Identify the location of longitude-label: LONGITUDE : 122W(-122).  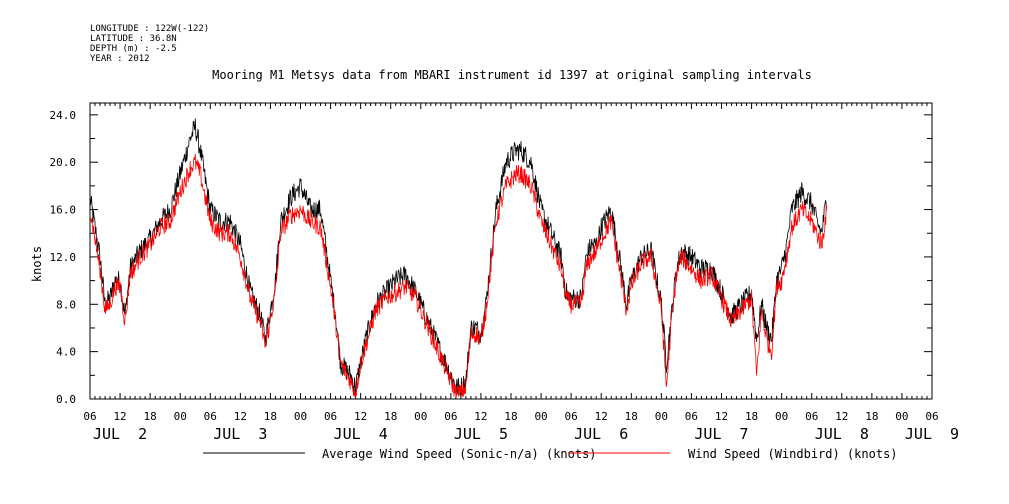
(149, 29).